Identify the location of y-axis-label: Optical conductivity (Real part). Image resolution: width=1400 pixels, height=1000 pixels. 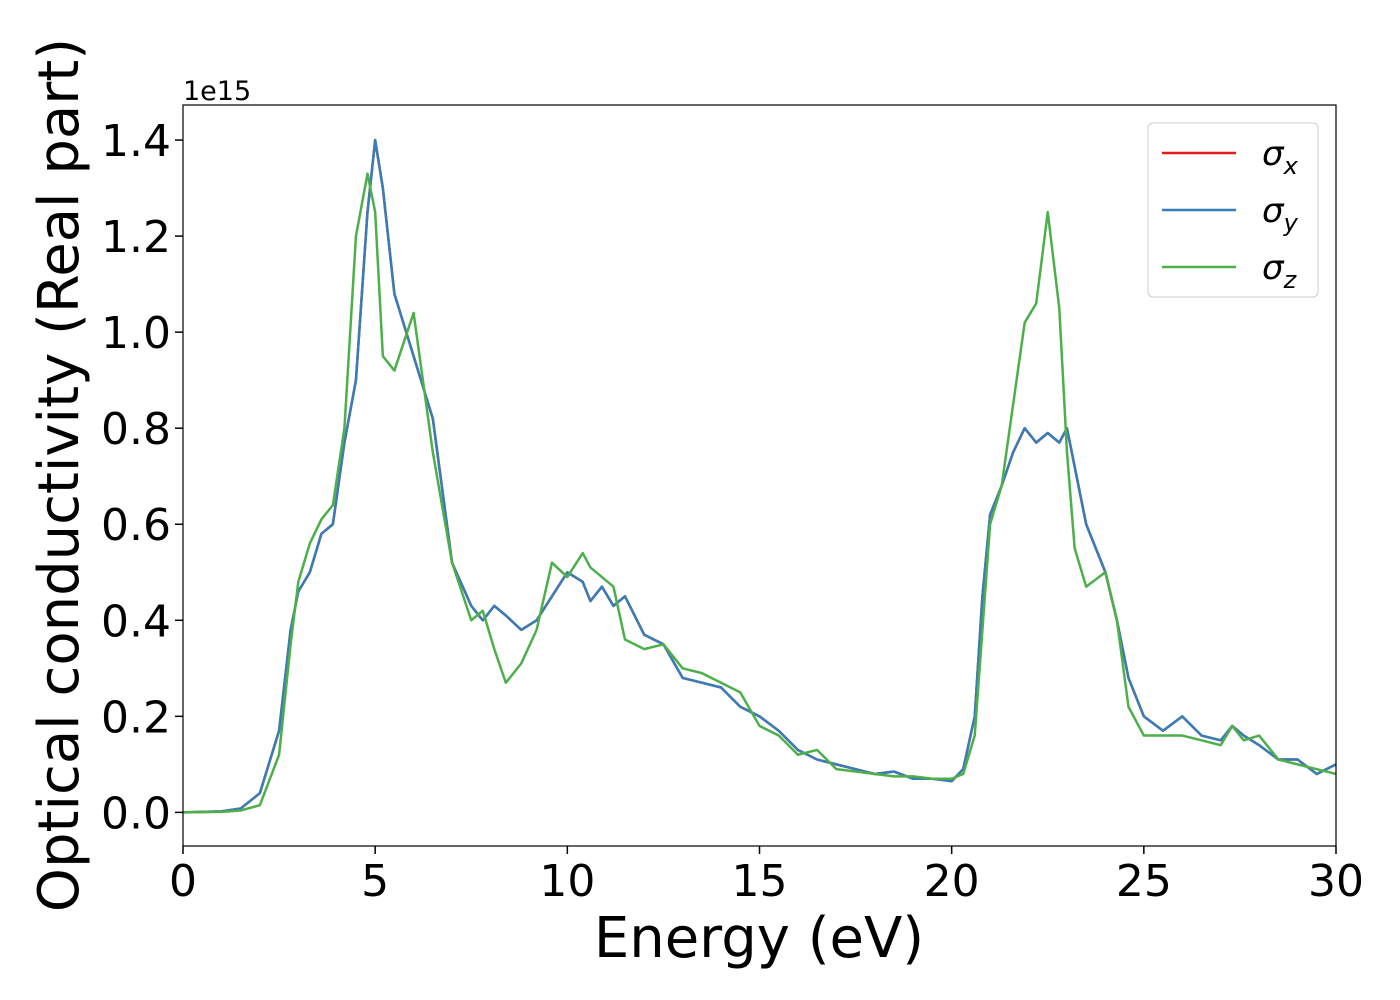
(59, 475).